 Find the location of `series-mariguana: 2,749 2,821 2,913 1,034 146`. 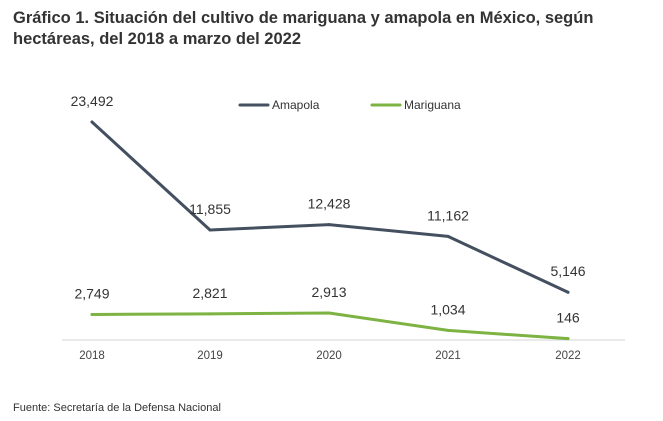

series-mariguana: 2,749 2,821 2,913 1,034 146 is located at coordinates (327, 312).